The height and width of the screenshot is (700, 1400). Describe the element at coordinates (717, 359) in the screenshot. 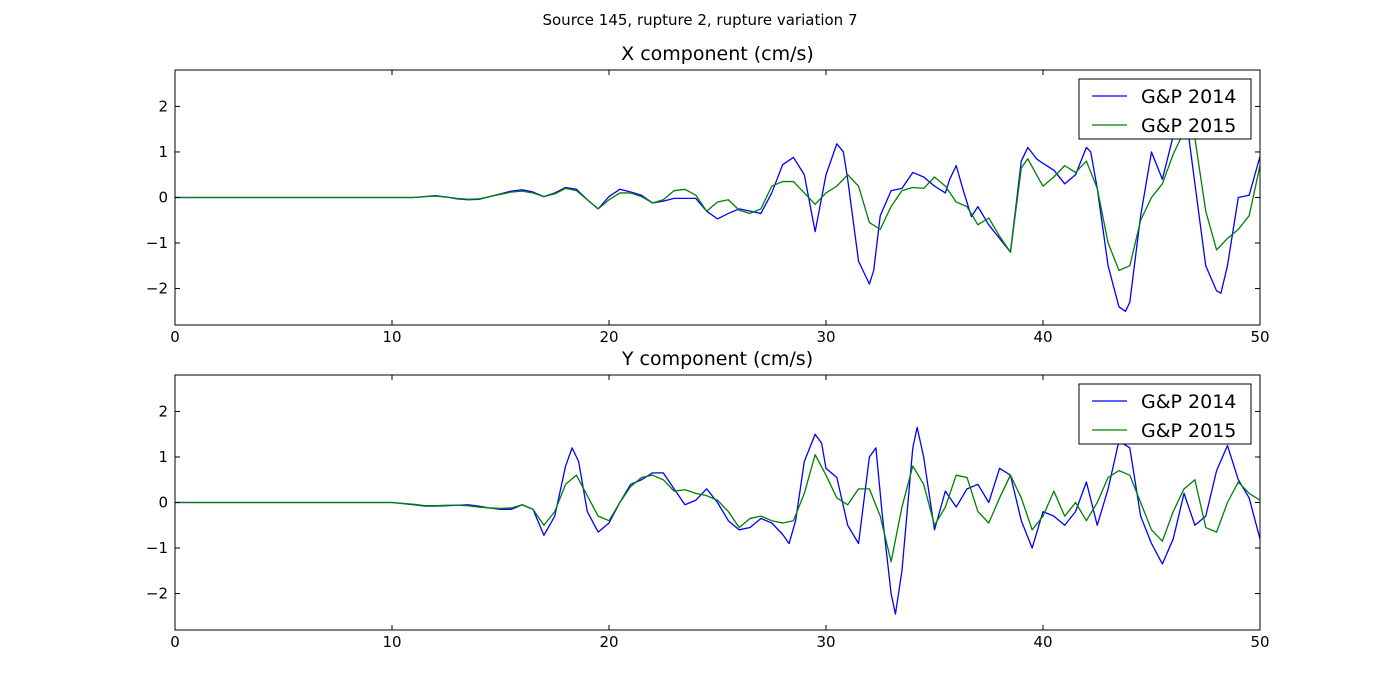

I see `subplot-title: Y component (cm/s)` at that location.